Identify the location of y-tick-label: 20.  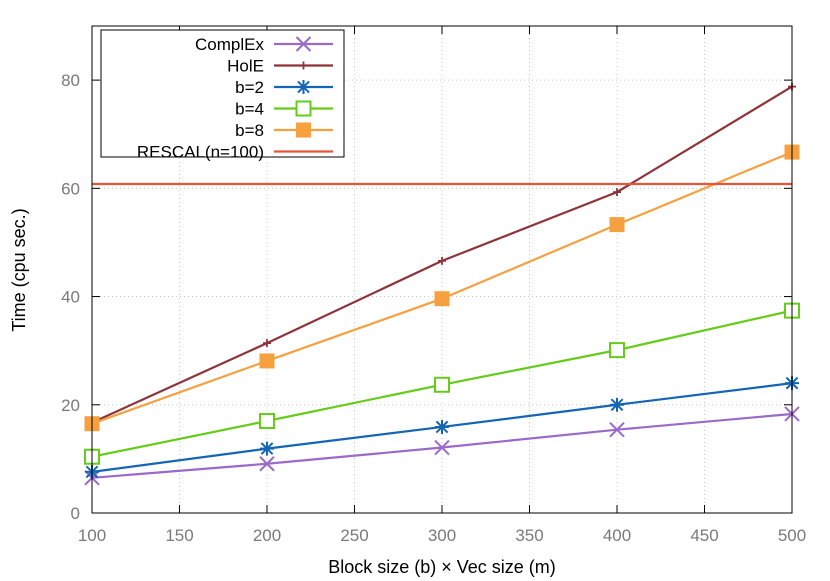
(70, 405).